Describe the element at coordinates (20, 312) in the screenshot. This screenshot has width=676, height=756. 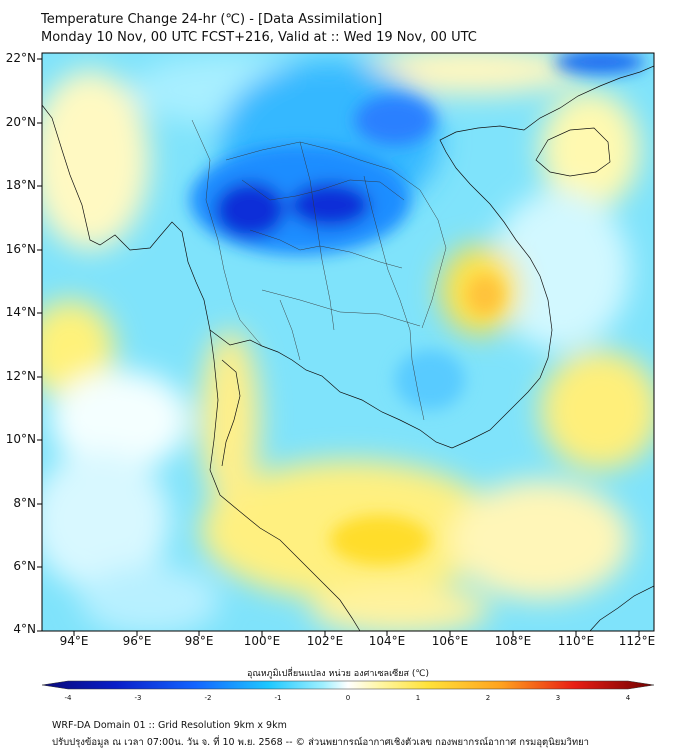
I see `lat-label-14: 14°N` at that location.